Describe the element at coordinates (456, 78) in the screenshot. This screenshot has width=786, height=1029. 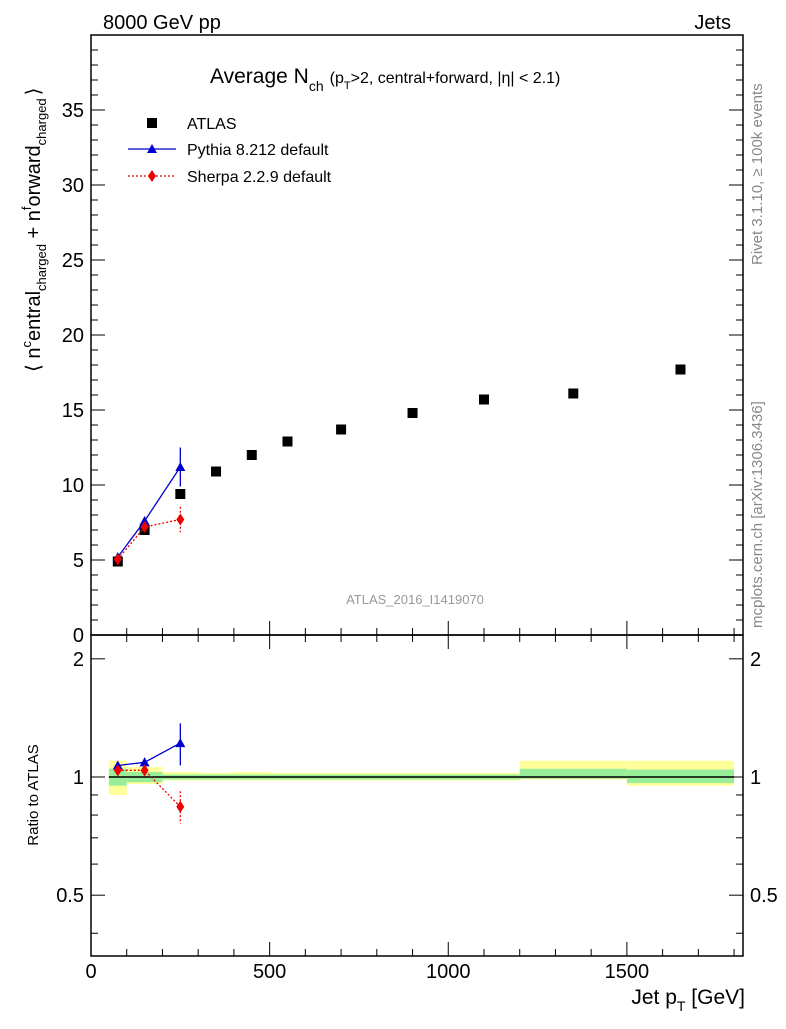
I see `title-cond-rest: >2, central+forward, |η| < 2.1)` at that location.